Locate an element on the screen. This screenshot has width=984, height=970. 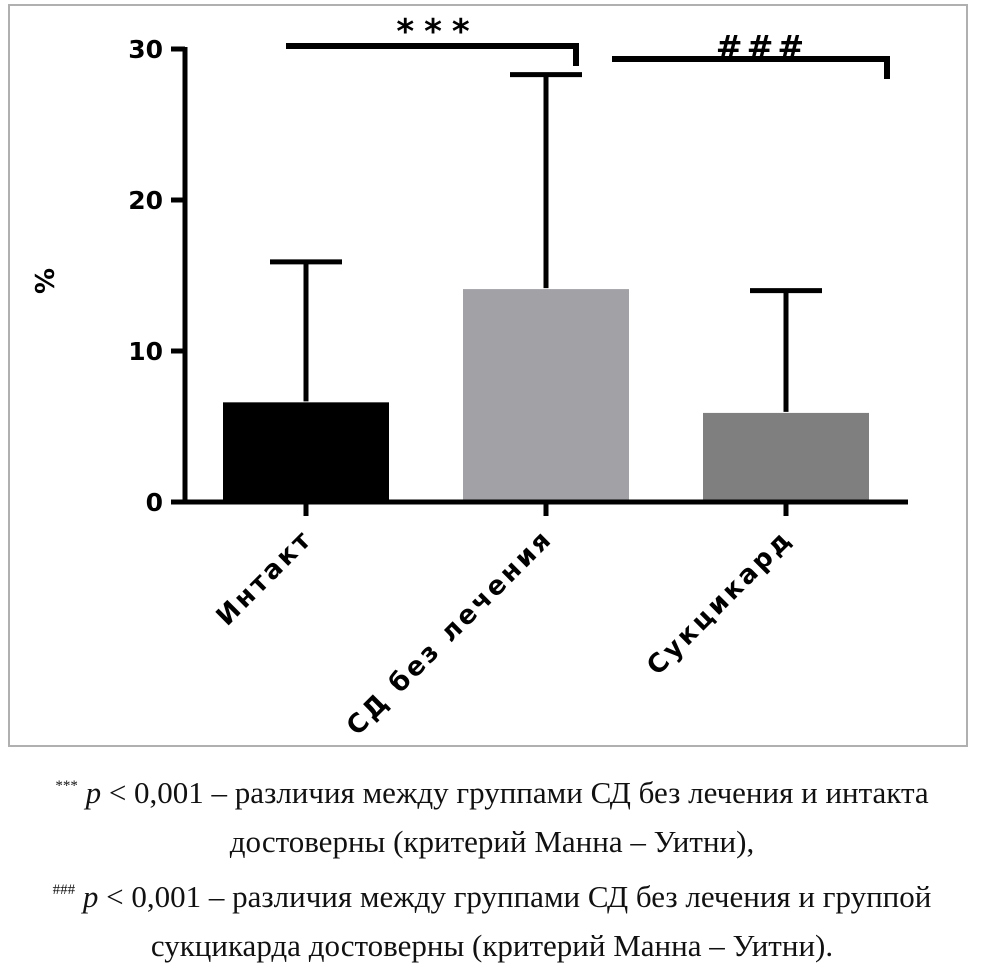
caption-marker-stars: *** is located at coordinates (66, 786).